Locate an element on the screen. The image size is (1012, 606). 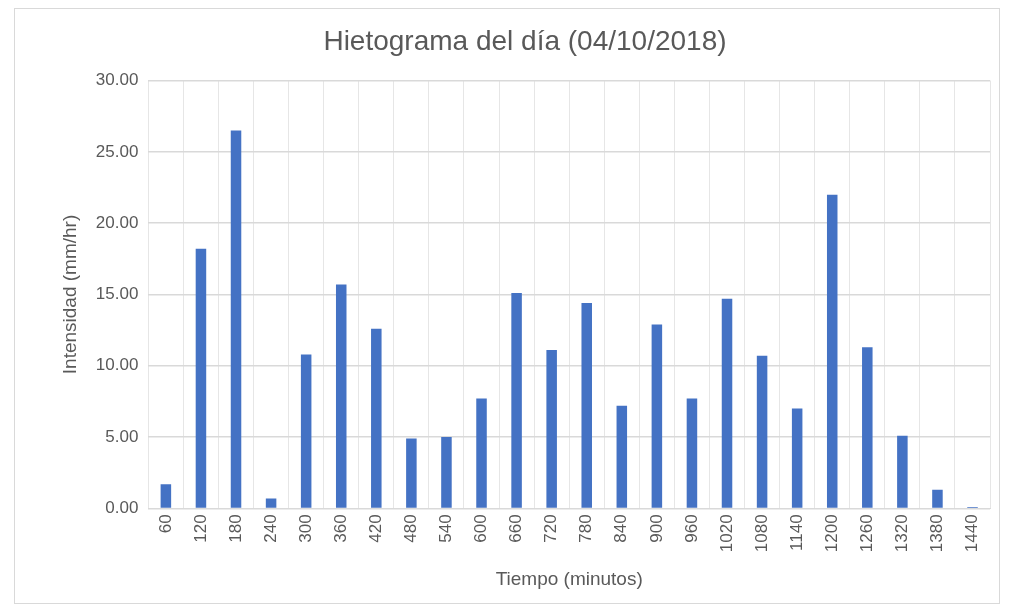
y-tick-label: 5.00 is located at coordinates (122, 436).